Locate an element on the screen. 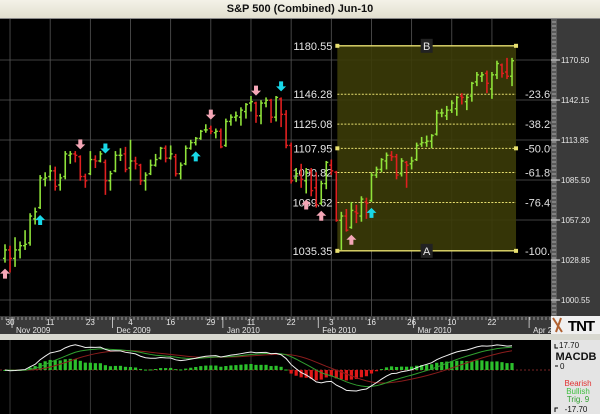 Image resolution: width=600 pixels, height=414 pixels. date-axis-day-label: 3 is located at coordinates (331, 322).